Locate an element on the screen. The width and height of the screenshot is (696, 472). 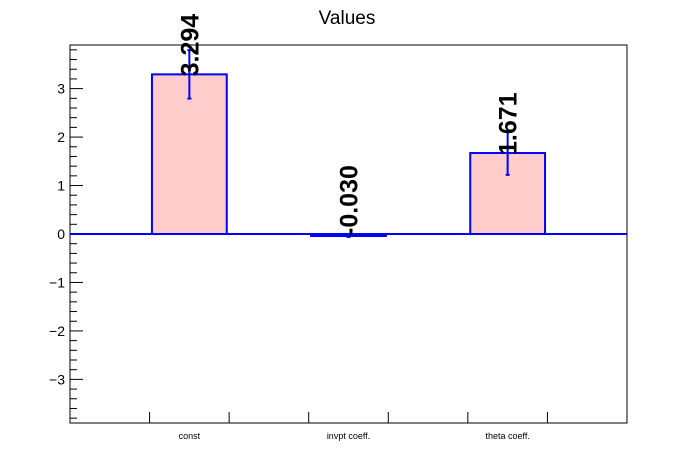
y-tick-label: 0 is located at coordinates (61, 234).